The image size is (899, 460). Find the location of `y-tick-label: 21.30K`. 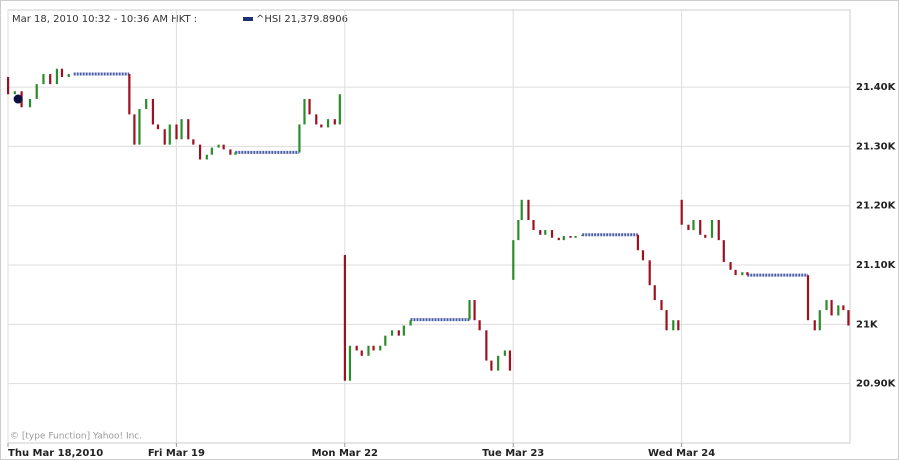

y-tick-label: 21.30K is located at coordinates (876, 146).